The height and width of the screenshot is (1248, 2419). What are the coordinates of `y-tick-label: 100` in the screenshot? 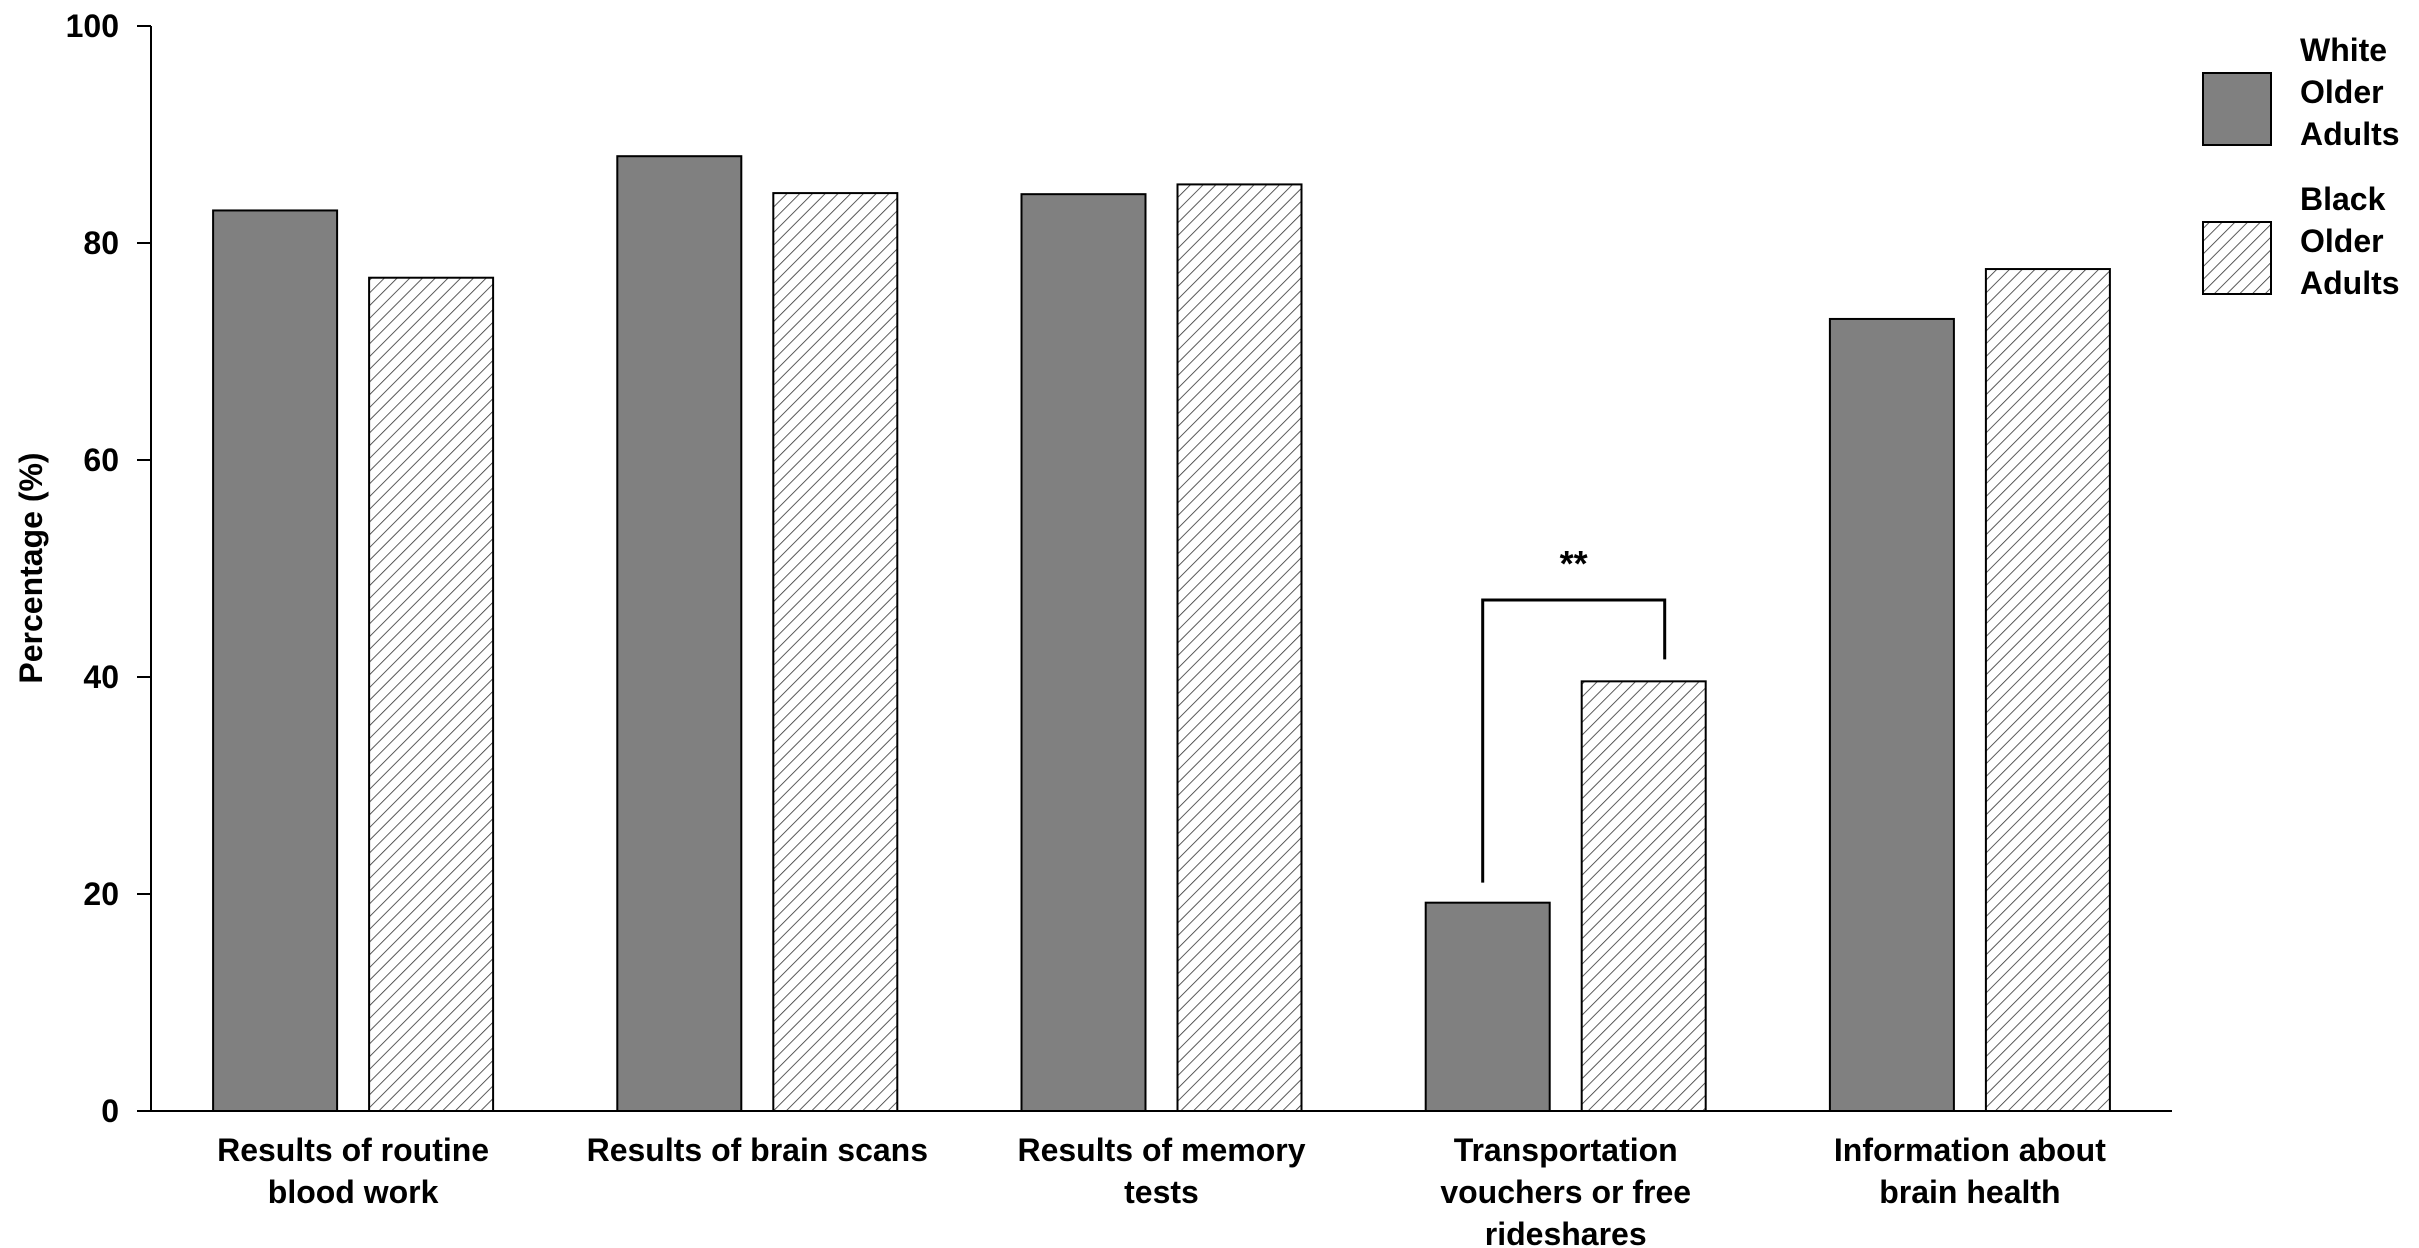 It's located at (92, 26).